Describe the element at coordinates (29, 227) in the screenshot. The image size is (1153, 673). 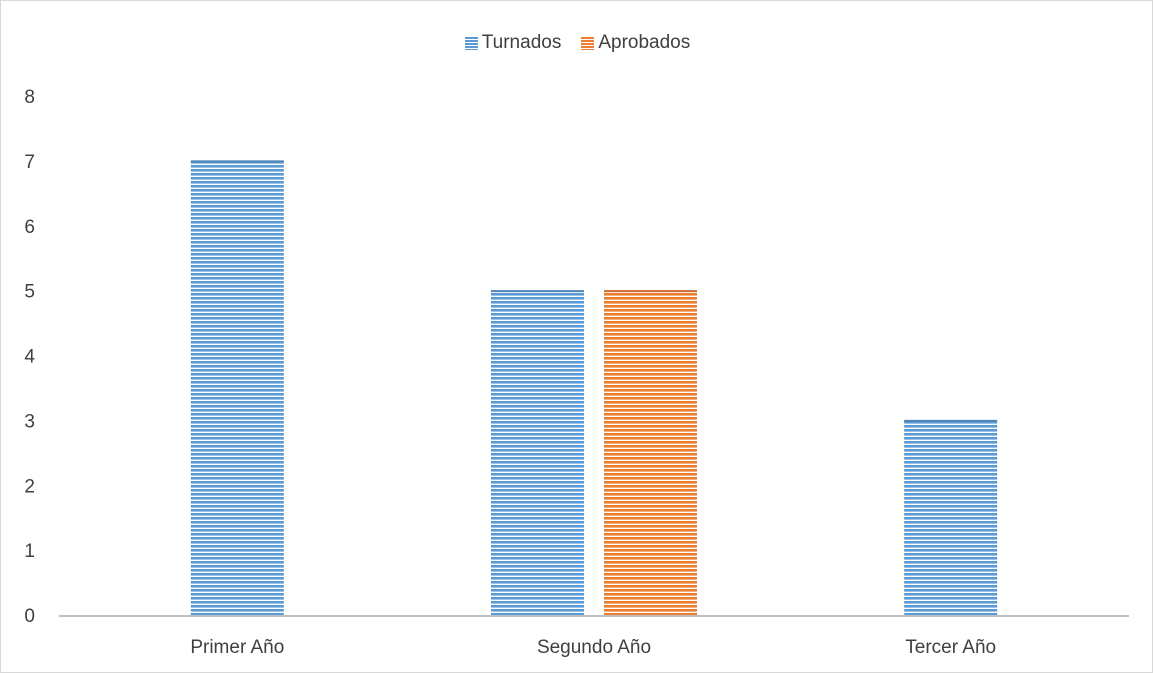
I see `y-tick-label: 6` at that location.